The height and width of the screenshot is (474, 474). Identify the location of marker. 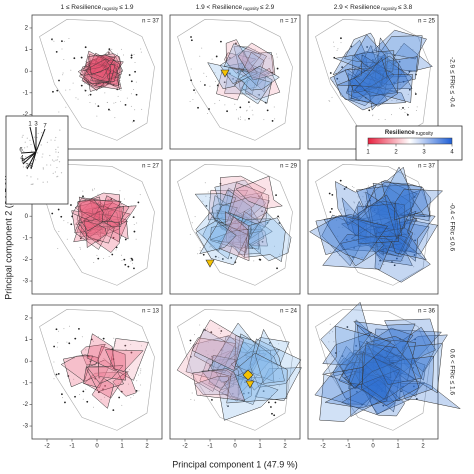
(210, 263).